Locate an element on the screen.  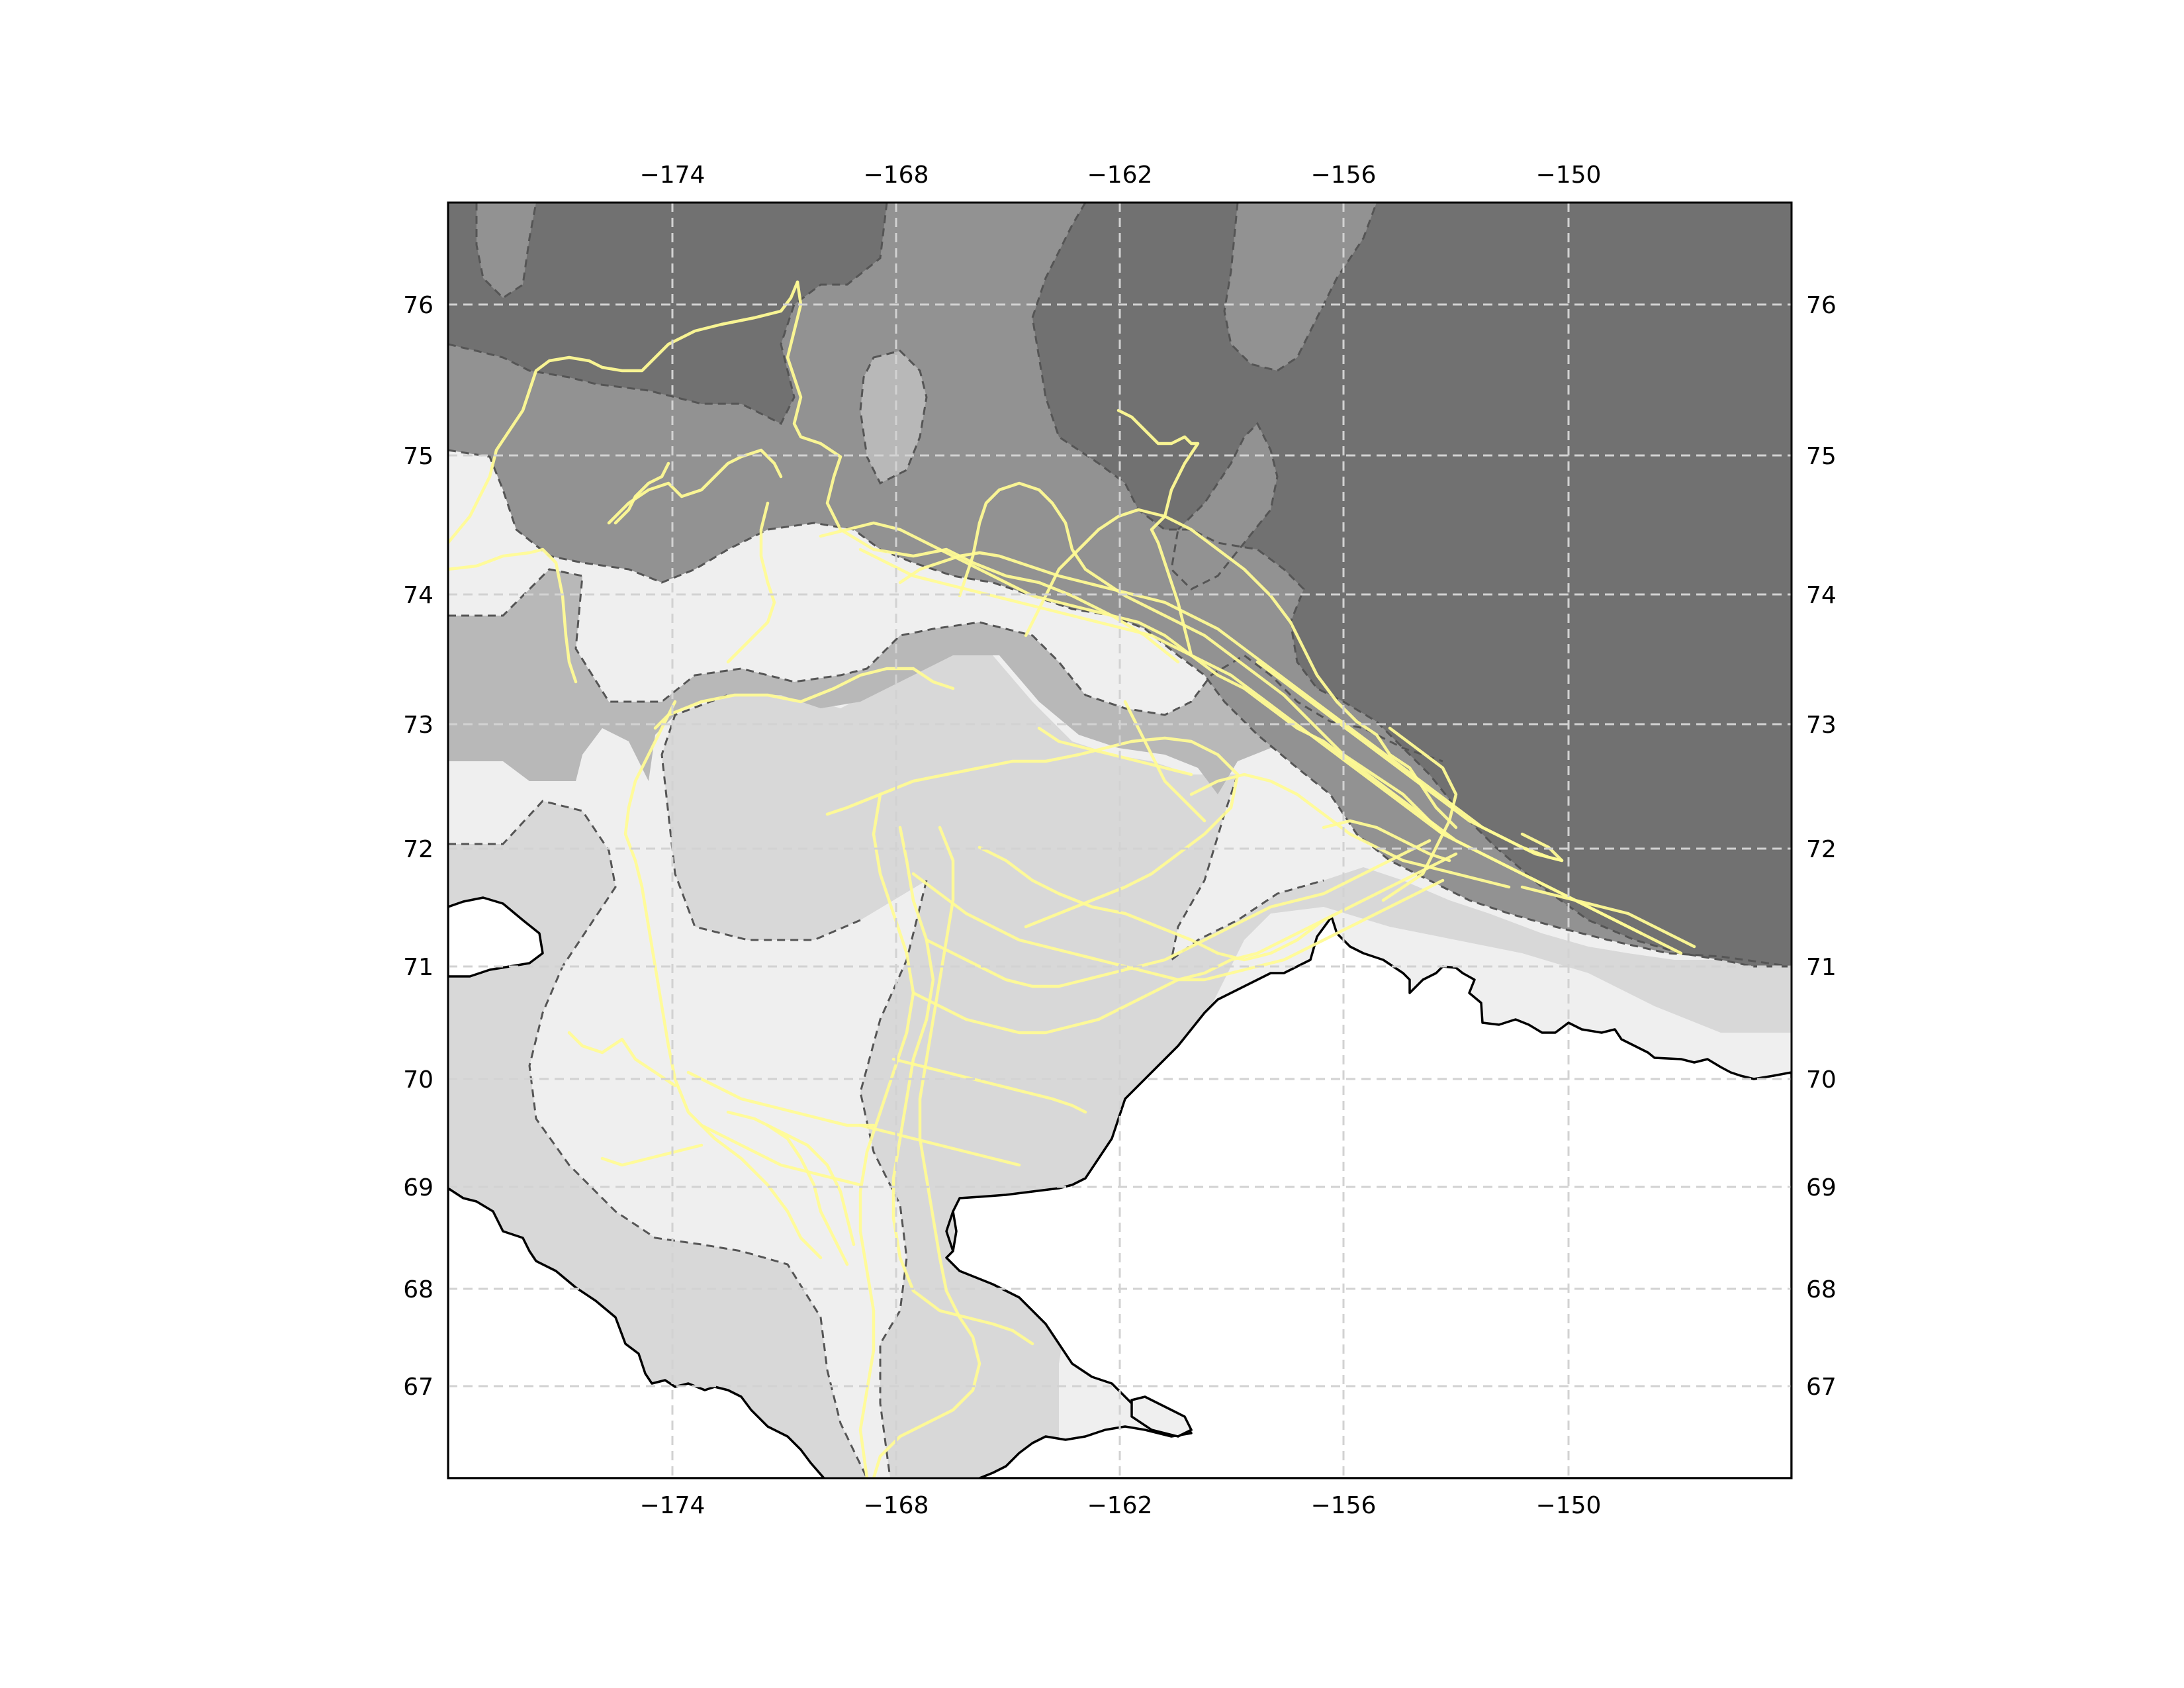
lat-tick-label-left: 74 is located at coordinates (418, 595).